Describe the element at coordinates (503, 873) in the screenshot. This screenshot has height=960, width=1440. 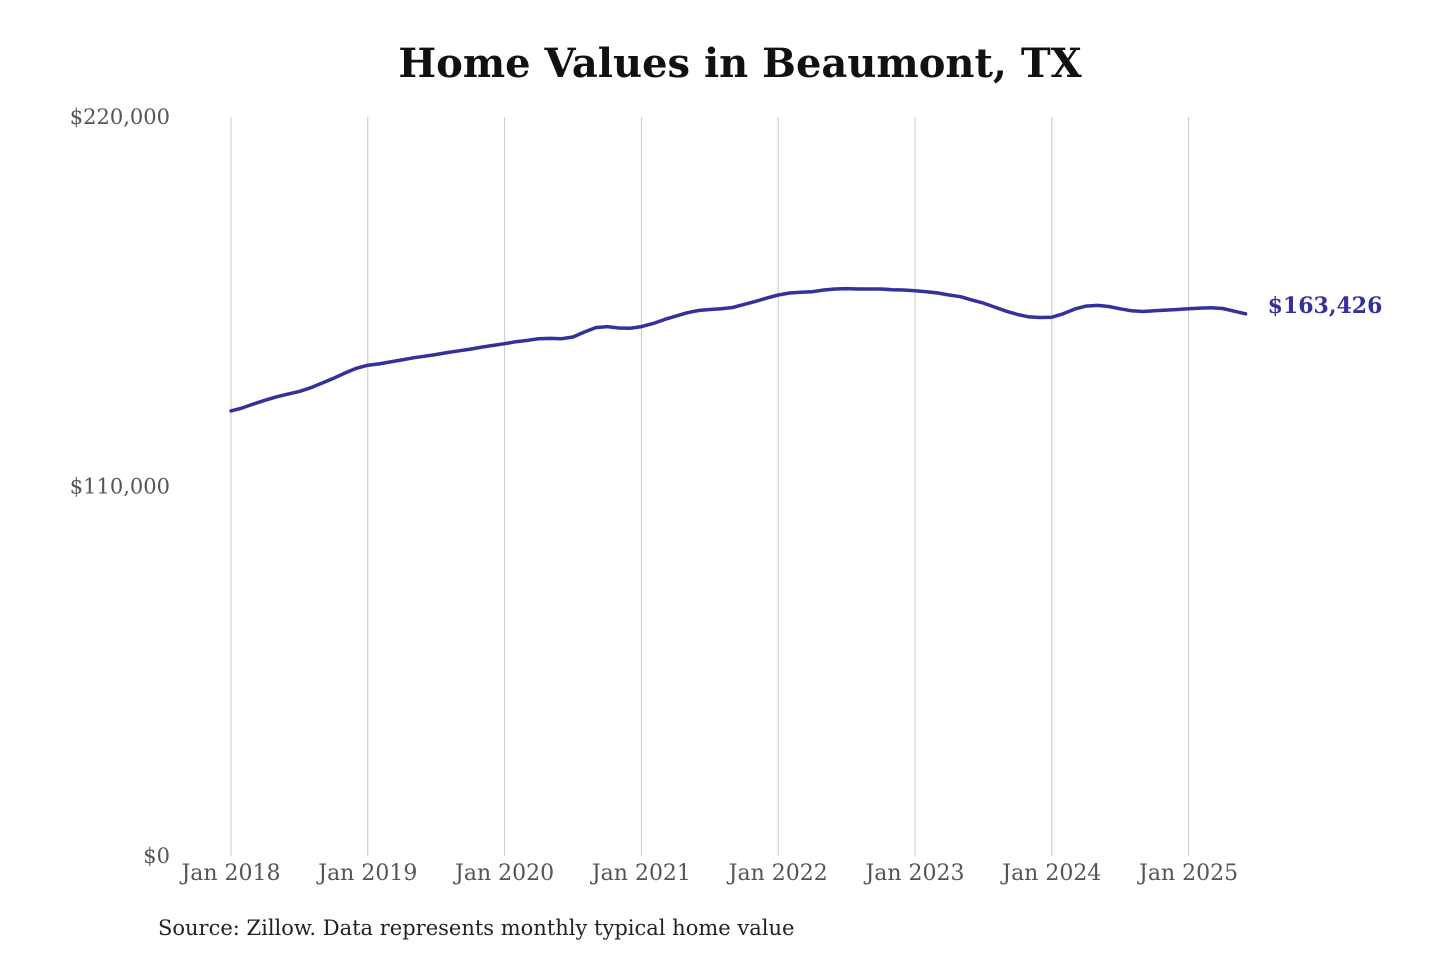
I see `x-tick-label: Jan 2020` at that location.